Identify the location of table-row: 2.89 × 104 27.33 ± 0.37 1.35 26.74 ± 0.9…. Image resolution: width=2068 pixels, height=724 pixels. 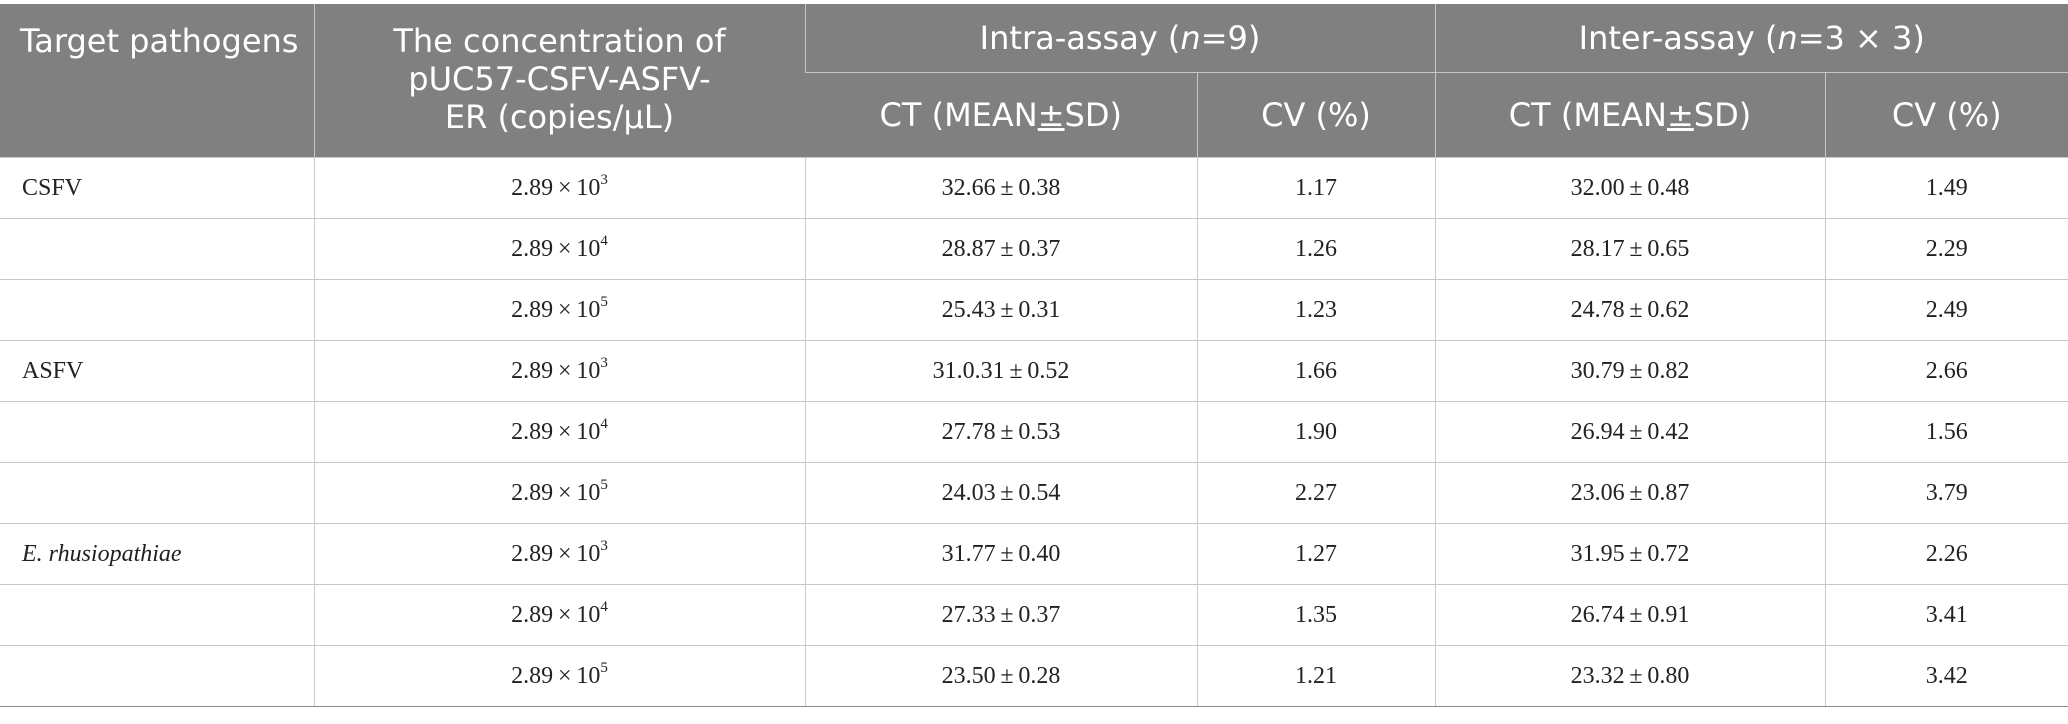
(1034, 615).